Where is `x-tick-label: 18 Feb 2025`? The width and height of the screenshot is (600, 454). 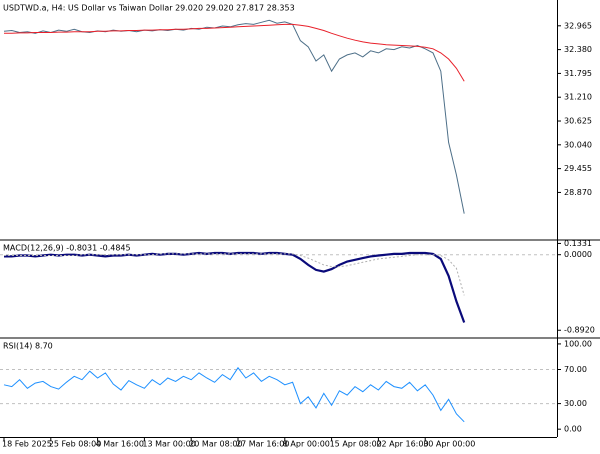 x-tick-label: 18 Feb 2025 is located at coordinates (27, 444).